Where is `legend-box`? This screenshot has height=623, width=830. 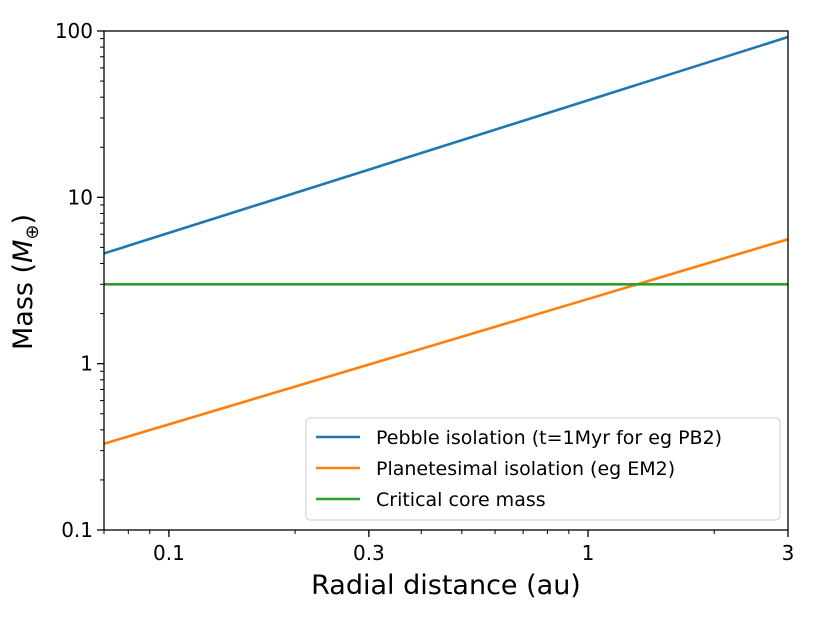
legend-box is located at coordinates (543, 469).